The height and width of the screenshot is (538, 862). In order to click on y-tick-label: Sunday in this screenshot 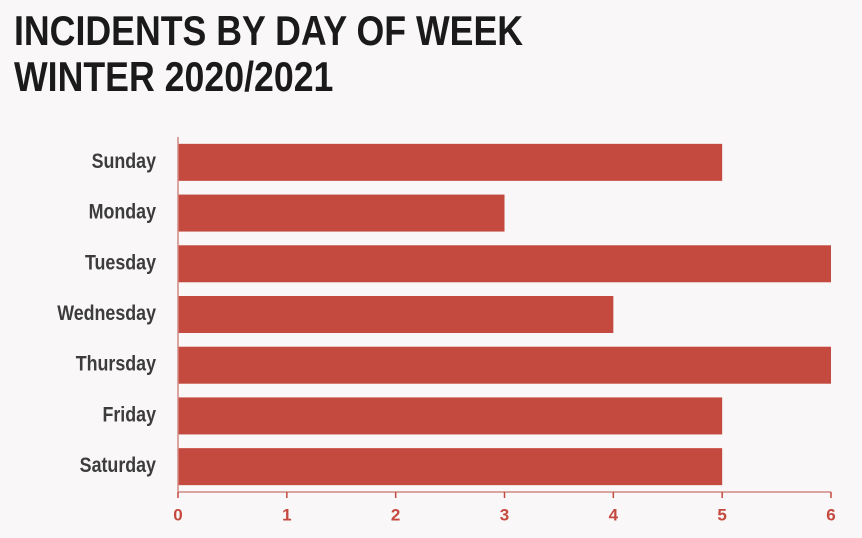, I will do `click(124, 162)`.